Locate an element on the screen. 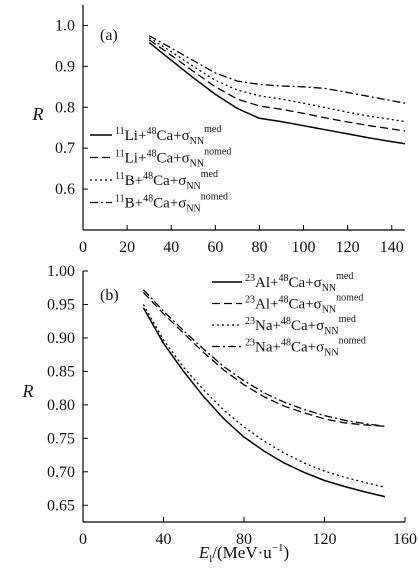 The height and width of the screenshot is (571, 419). y-tick-label: 0.75 is located at coordinates (61, 438).